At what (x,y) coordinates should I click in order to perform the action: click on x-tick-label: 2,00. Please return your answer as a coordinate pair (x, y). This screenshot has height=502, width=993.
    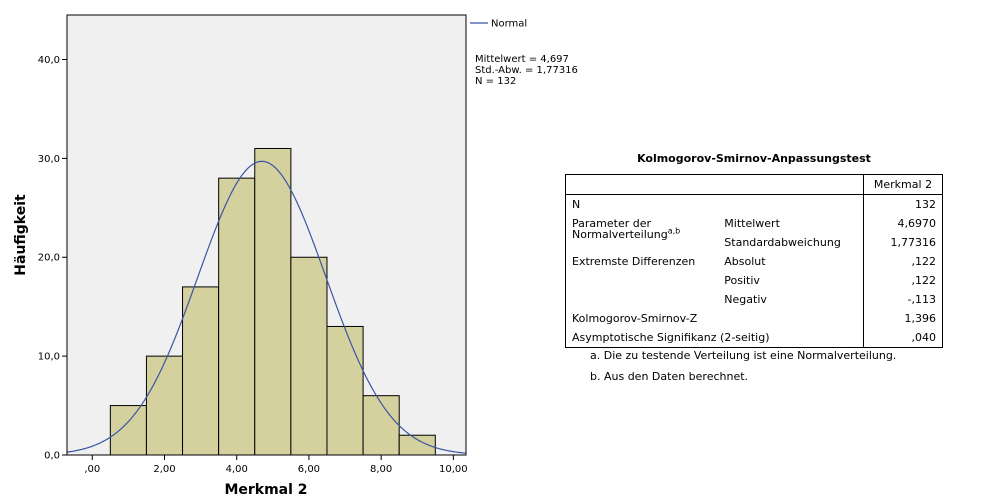
    Looking at the image, I should click on (164, 469).